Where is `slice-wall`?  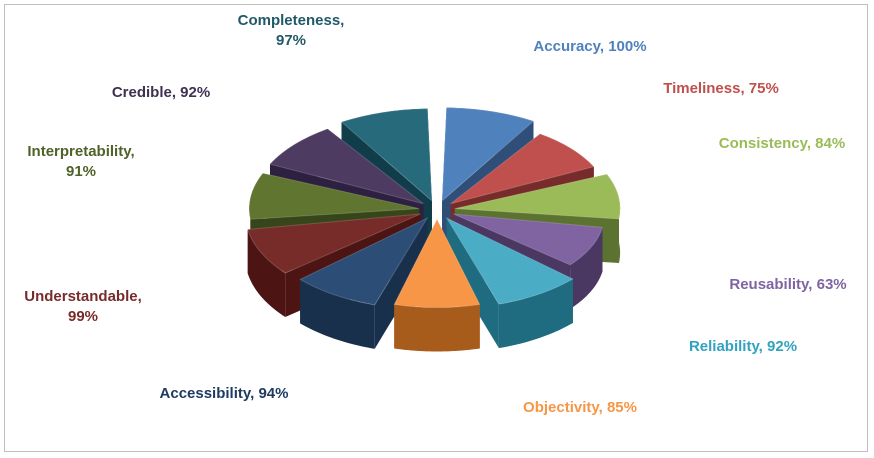
slice-wall is located at coordinates (472, 283).